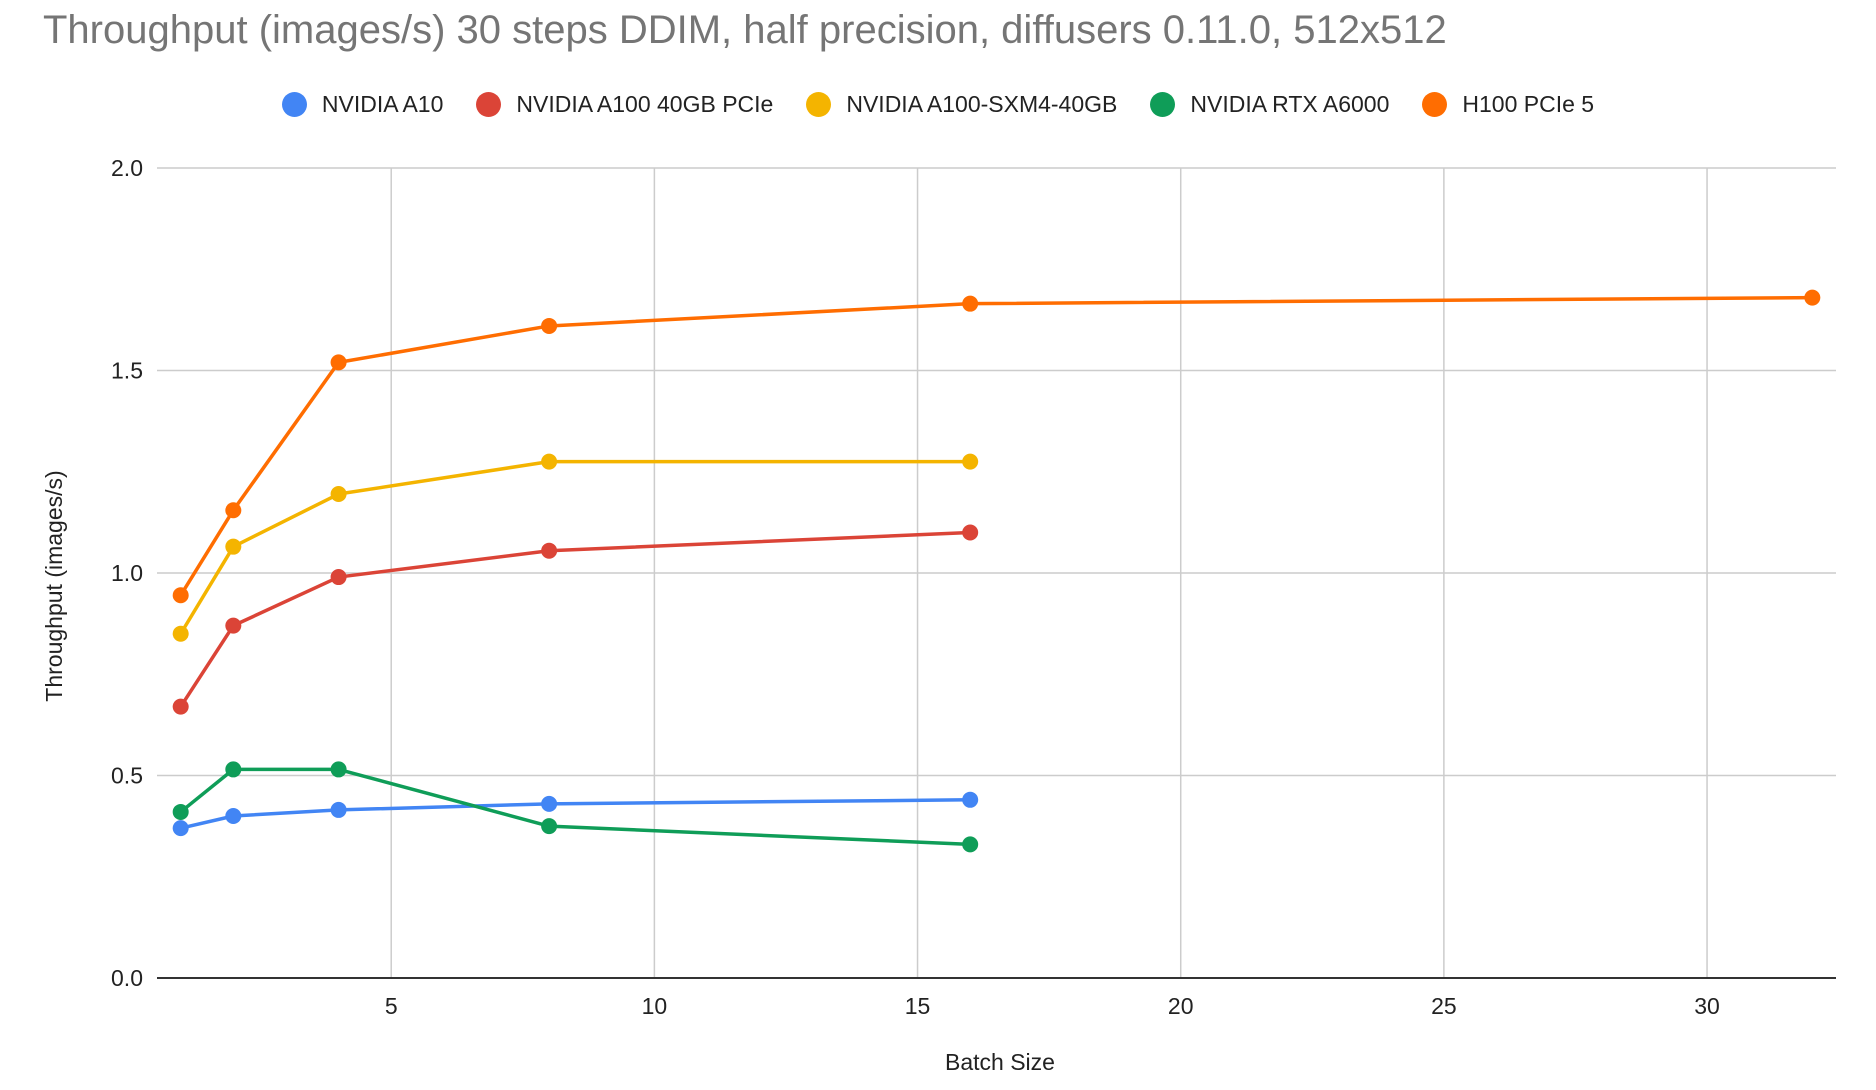 This screenshot has width=1876, height=1090. What do you see at coordinates (127, 371) in the screenshot?
I see `y-tick-label: 1.5` at bounding box center [127, 371].